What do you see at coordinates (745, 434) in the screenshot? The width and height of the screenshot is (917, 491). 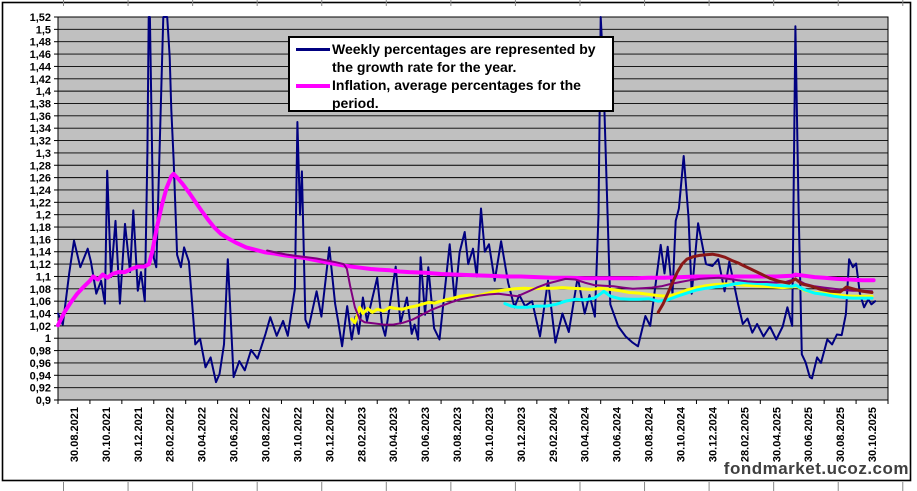 I see `x-axis-label: 28.02.2025` at bounding box center [745, 434].